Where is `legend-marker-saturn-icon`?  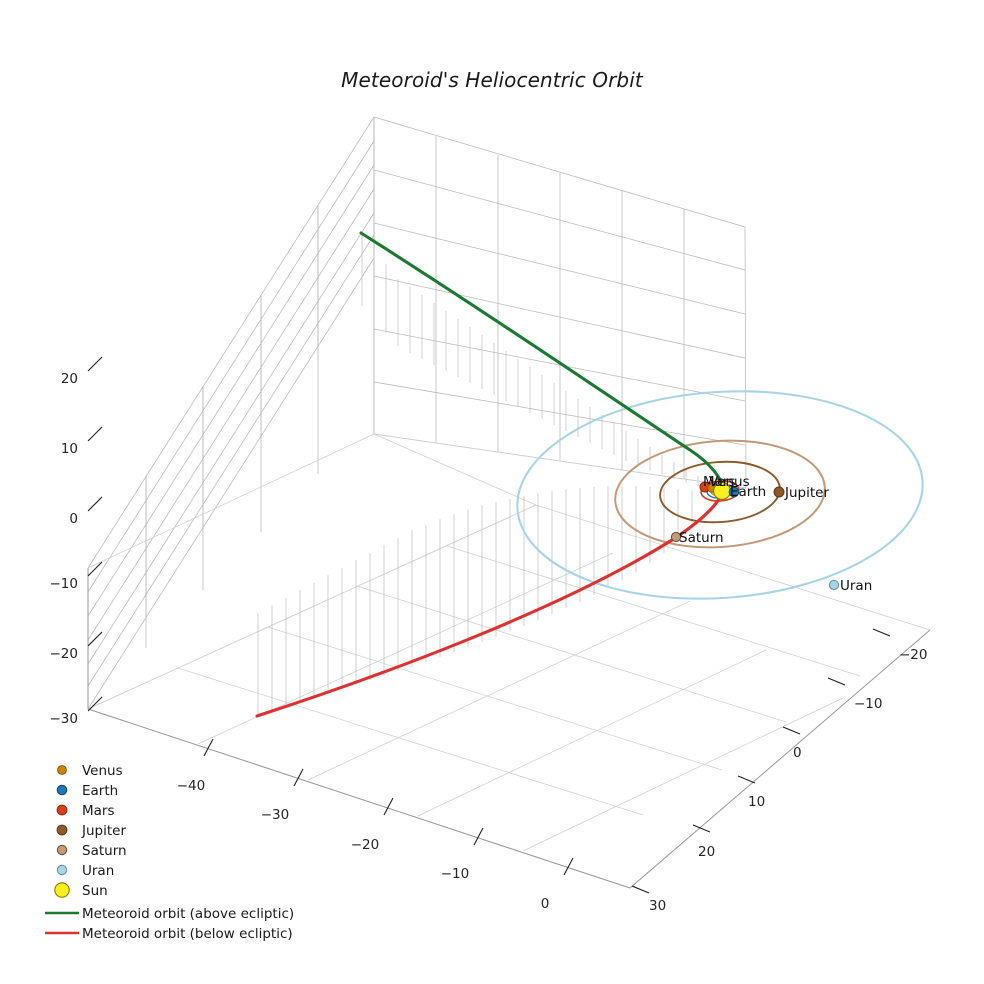
legend-marker-saturn-icon is located at coordinates (62, 850).